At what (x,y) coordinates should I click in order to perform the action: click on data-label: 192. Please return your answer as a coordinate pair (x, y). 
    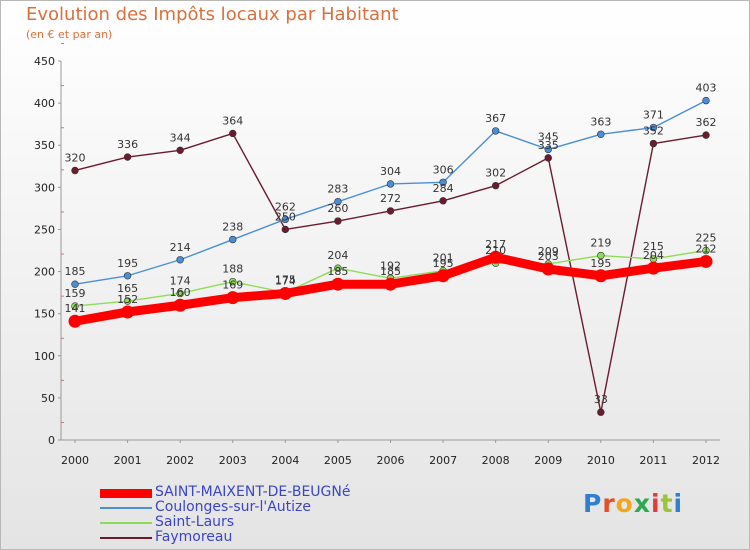
    Looking at the image, I should click on (390, 265).